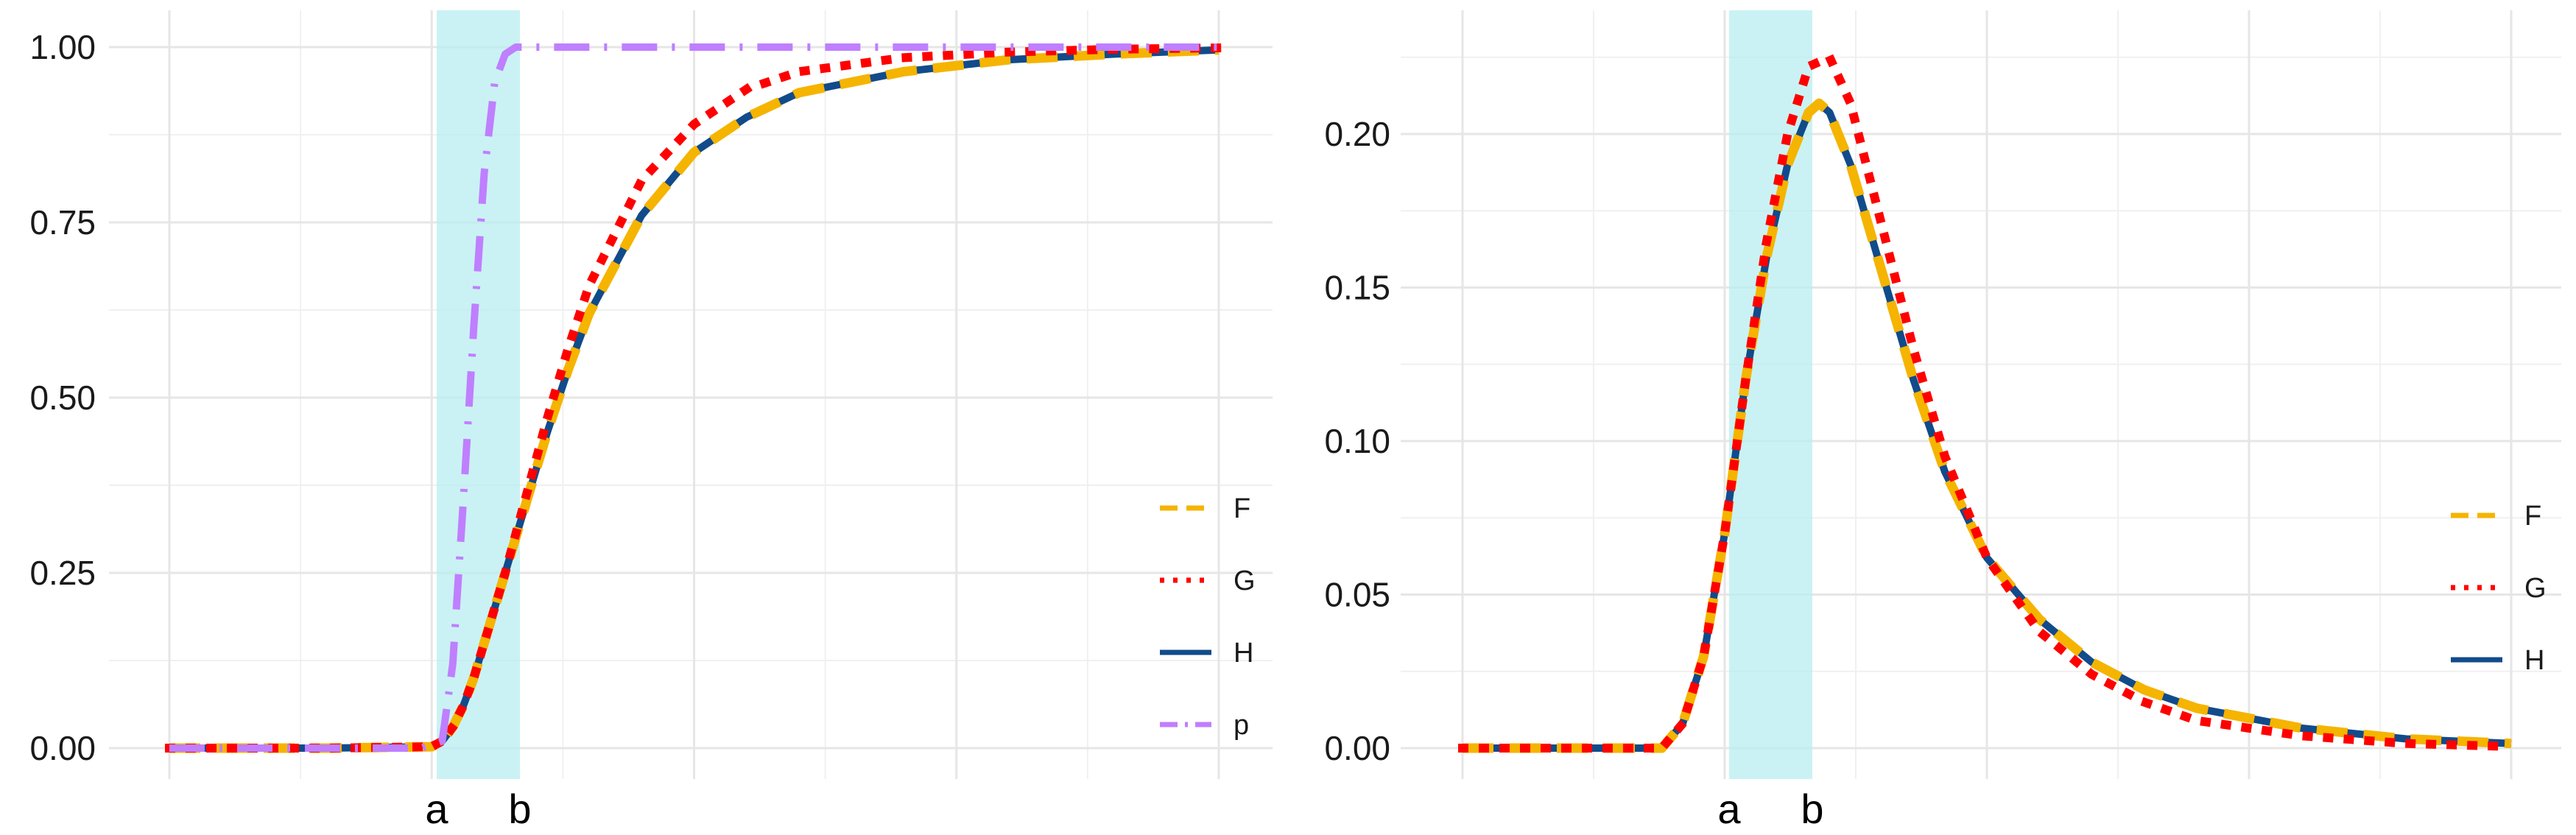 This screenshot has height=835, width=2576. Describe the element at coordinates (1357, 441) in the screenshot. I see `y-tick-label: 0.10` at that location.